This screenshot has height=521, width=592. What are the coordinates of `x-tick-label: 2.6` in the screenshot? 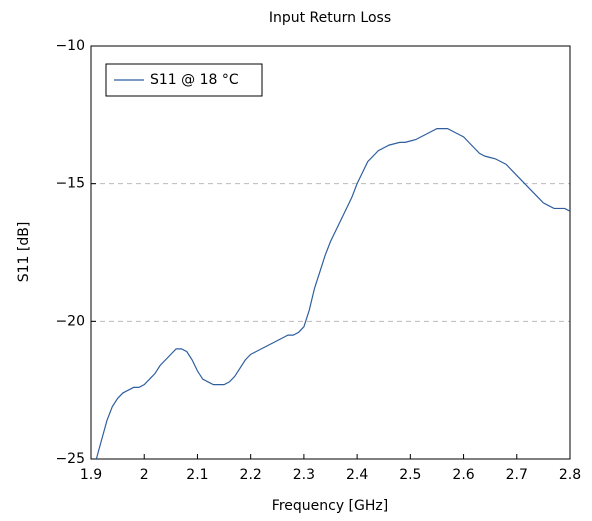 It's located at (463, 475).